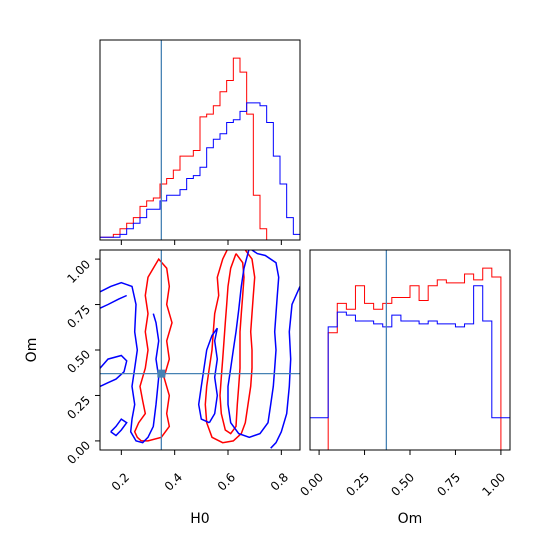 The width and height of the screenshot is (550, 554). Describe the element at coordinates (357, 484) in the screenshot. I see `tick-label-om-bottom-0.25: 0.25` at that location.